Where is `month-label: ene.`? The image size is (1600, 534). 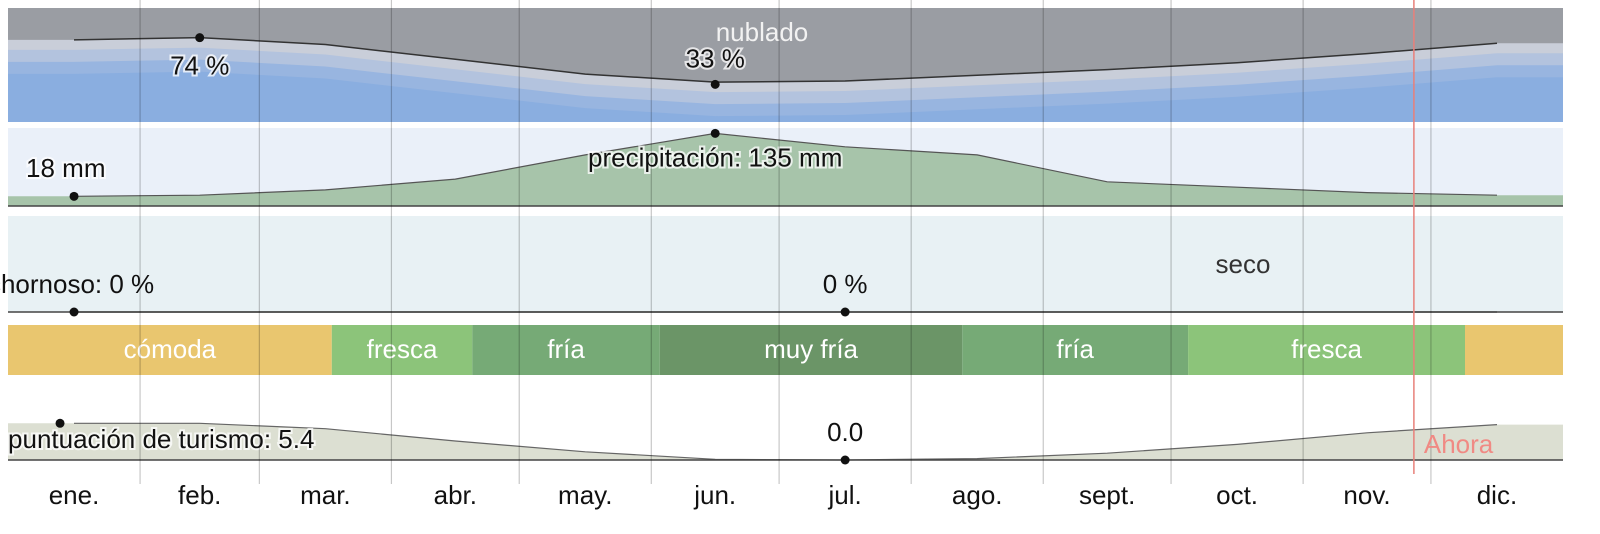 month-label: ene. is located at coordinates (74, 495).